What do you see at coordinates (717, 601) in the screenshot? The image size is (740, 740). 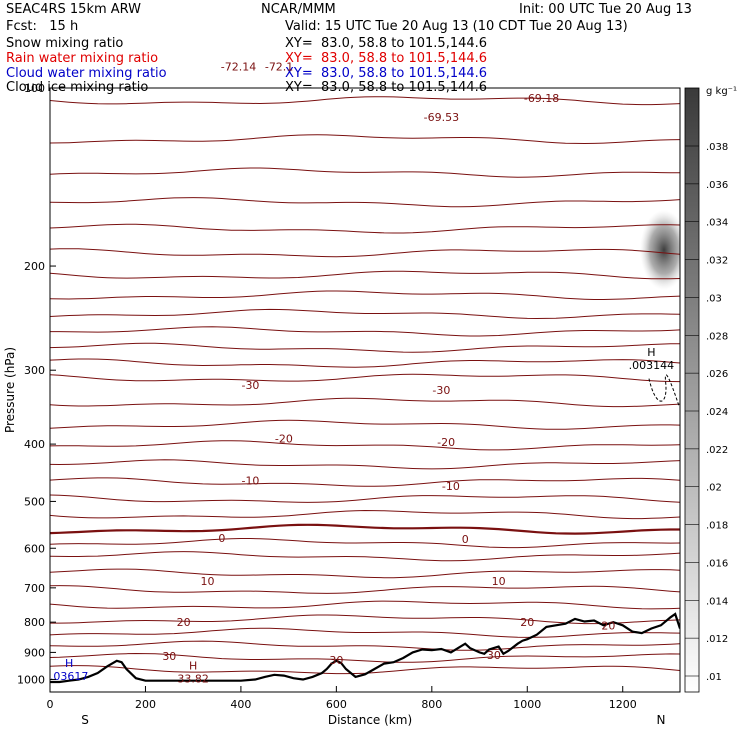 I see `colorbar-label: .014` at bounding box center [717, 601].